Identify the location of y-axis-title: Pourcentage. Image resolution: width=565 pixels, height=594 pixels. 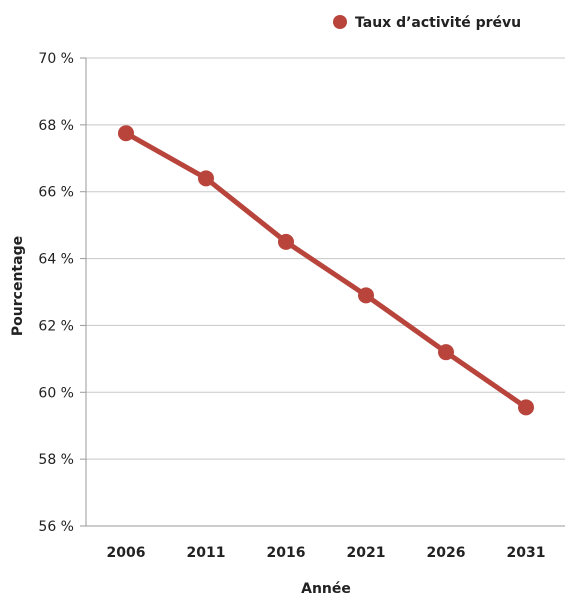
(18, 286).